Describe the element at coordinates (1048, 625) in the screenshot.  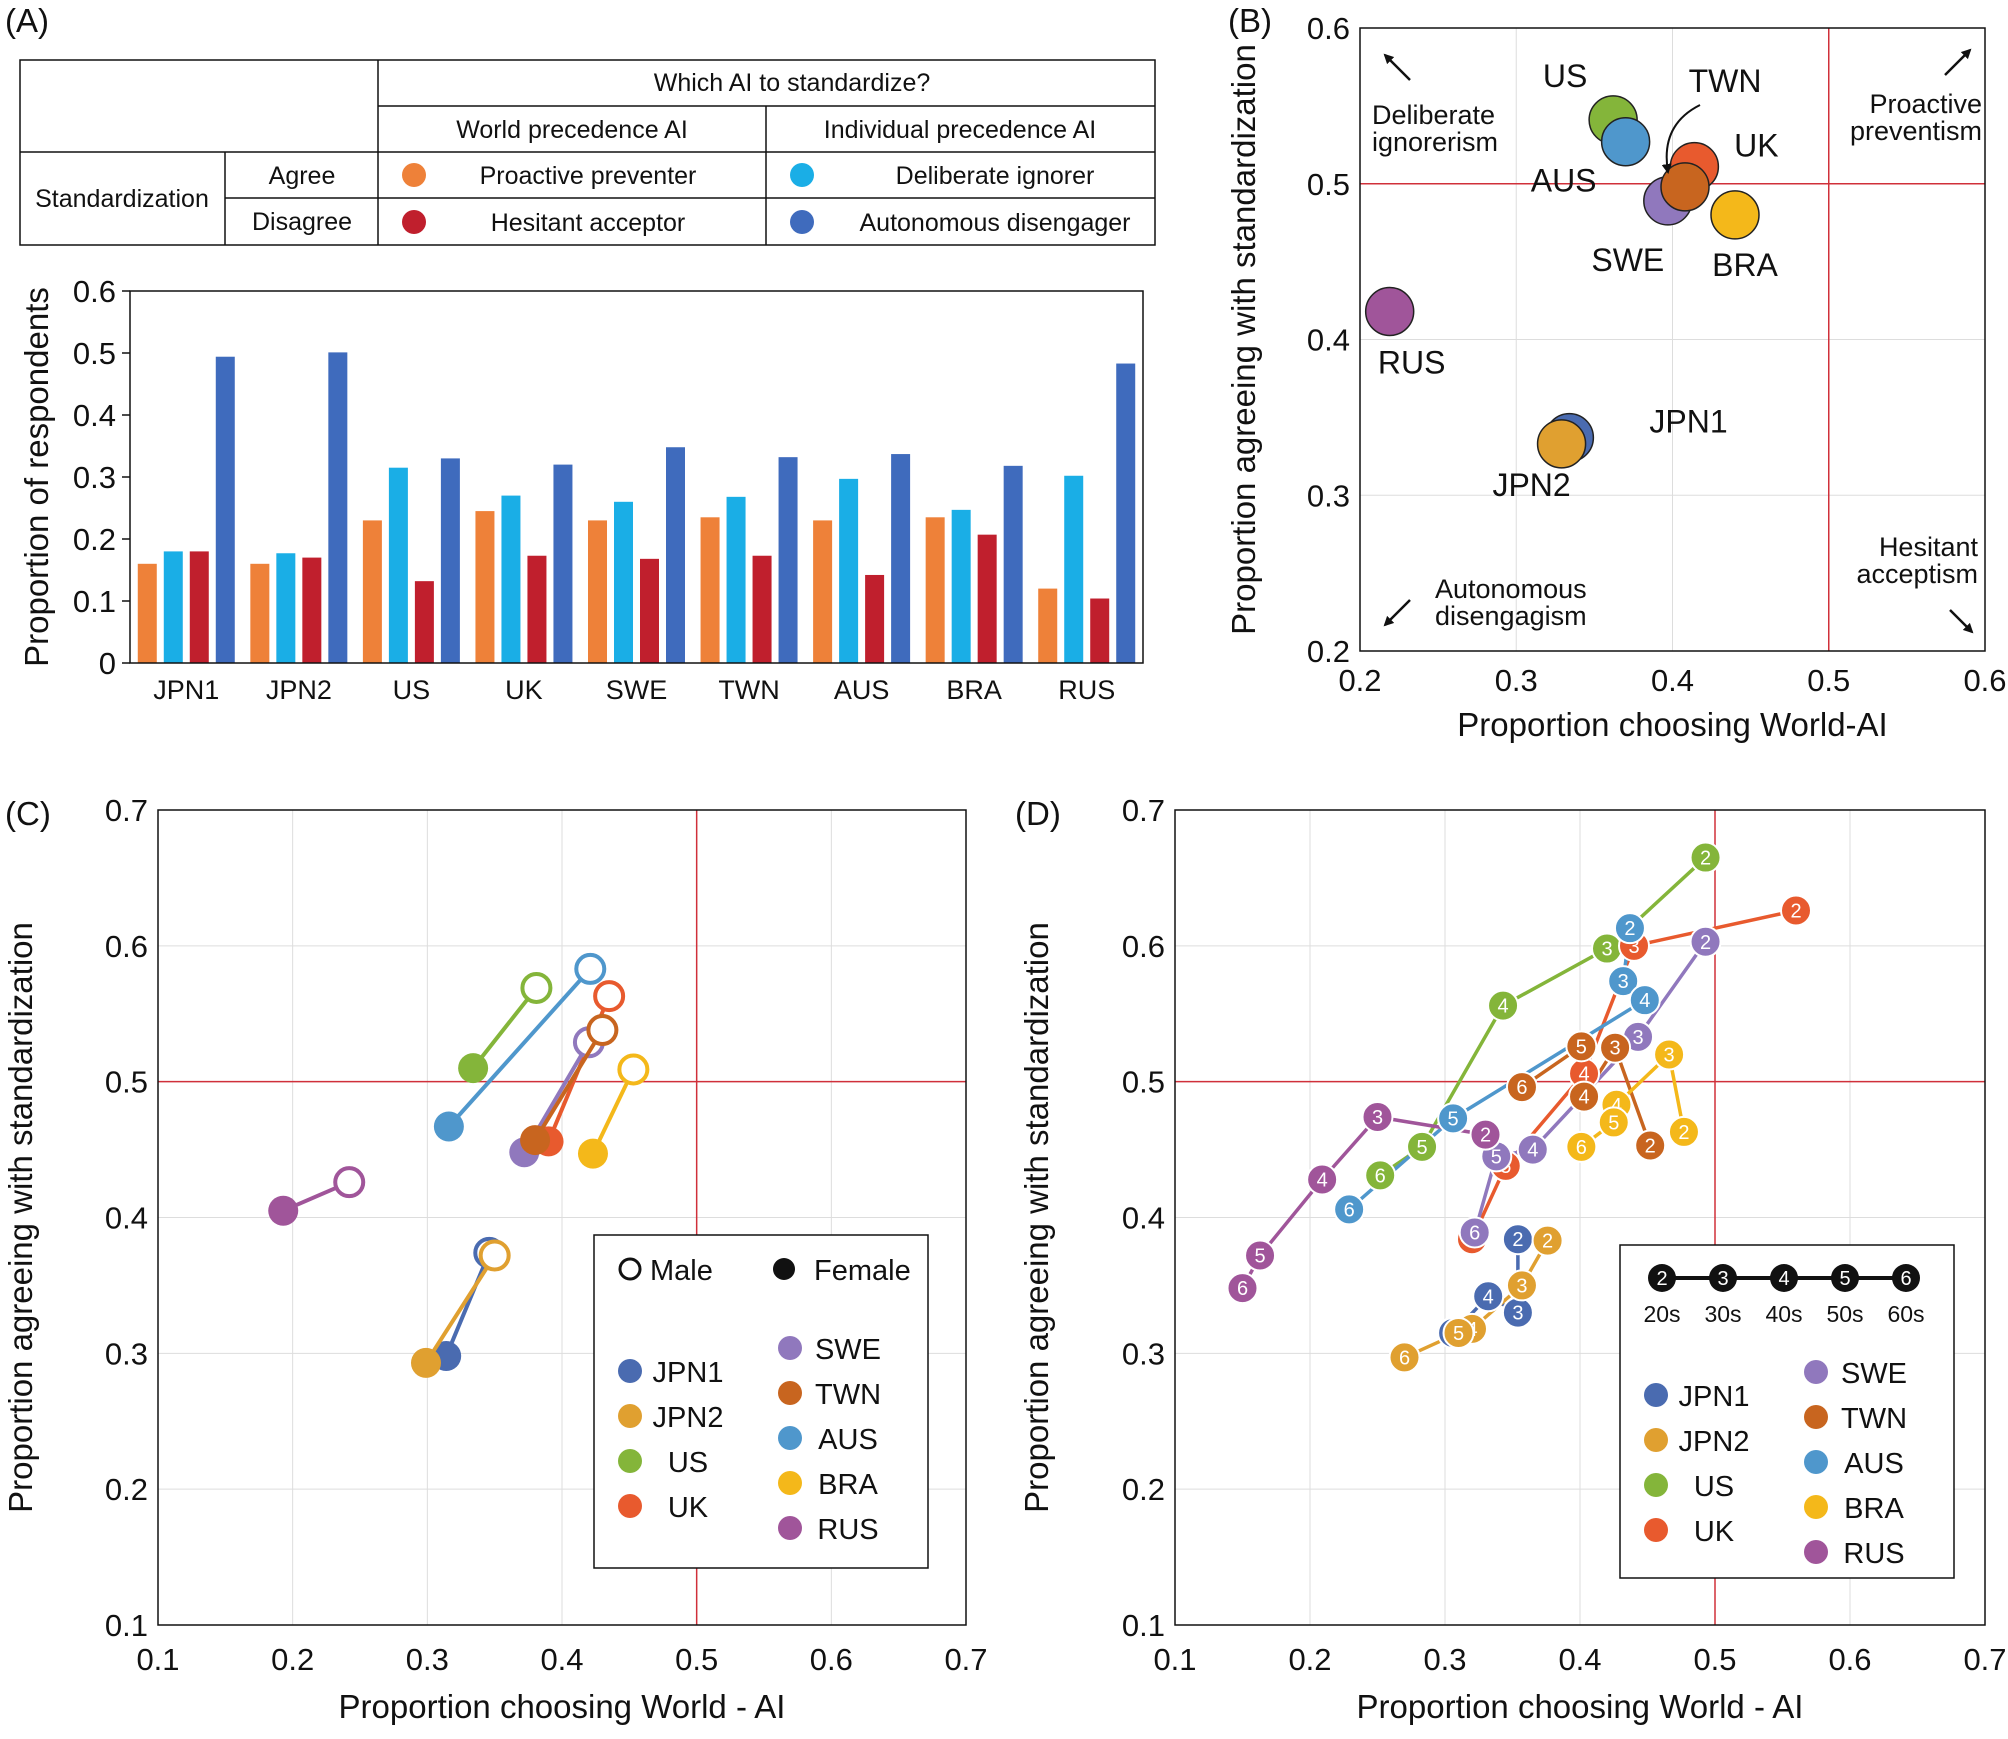
I see `bar-rus-proactive` at that location.